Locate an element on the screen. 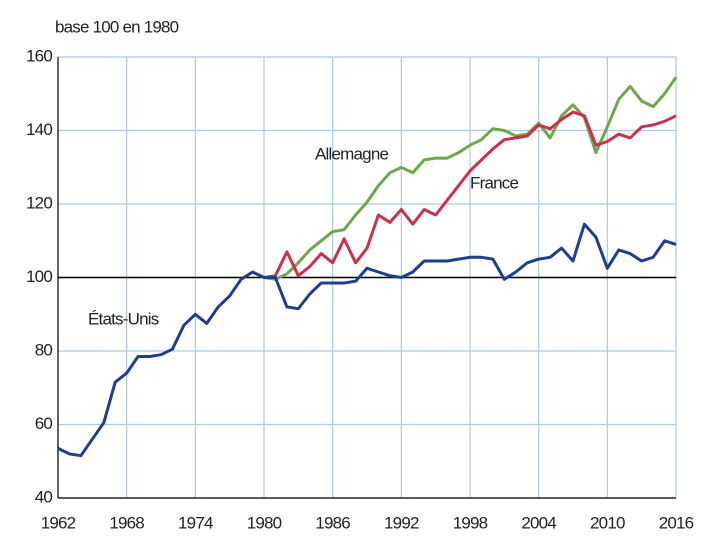 The image size is (704, 540). x-tick-label: 1992 is located at coordinates (401, 522).